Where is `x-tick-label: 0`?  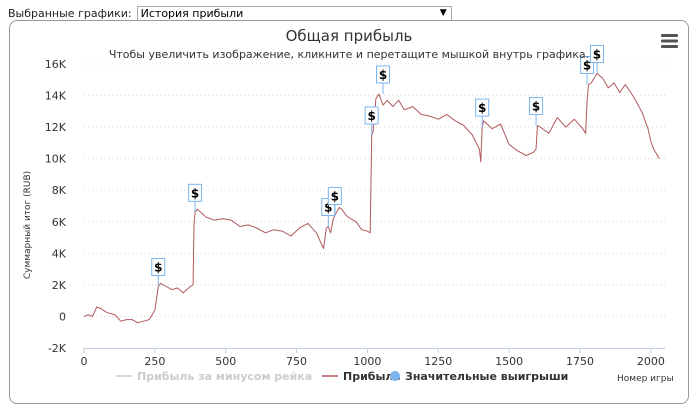
x-tick-label: 0 is located at coordinates (84, 361).